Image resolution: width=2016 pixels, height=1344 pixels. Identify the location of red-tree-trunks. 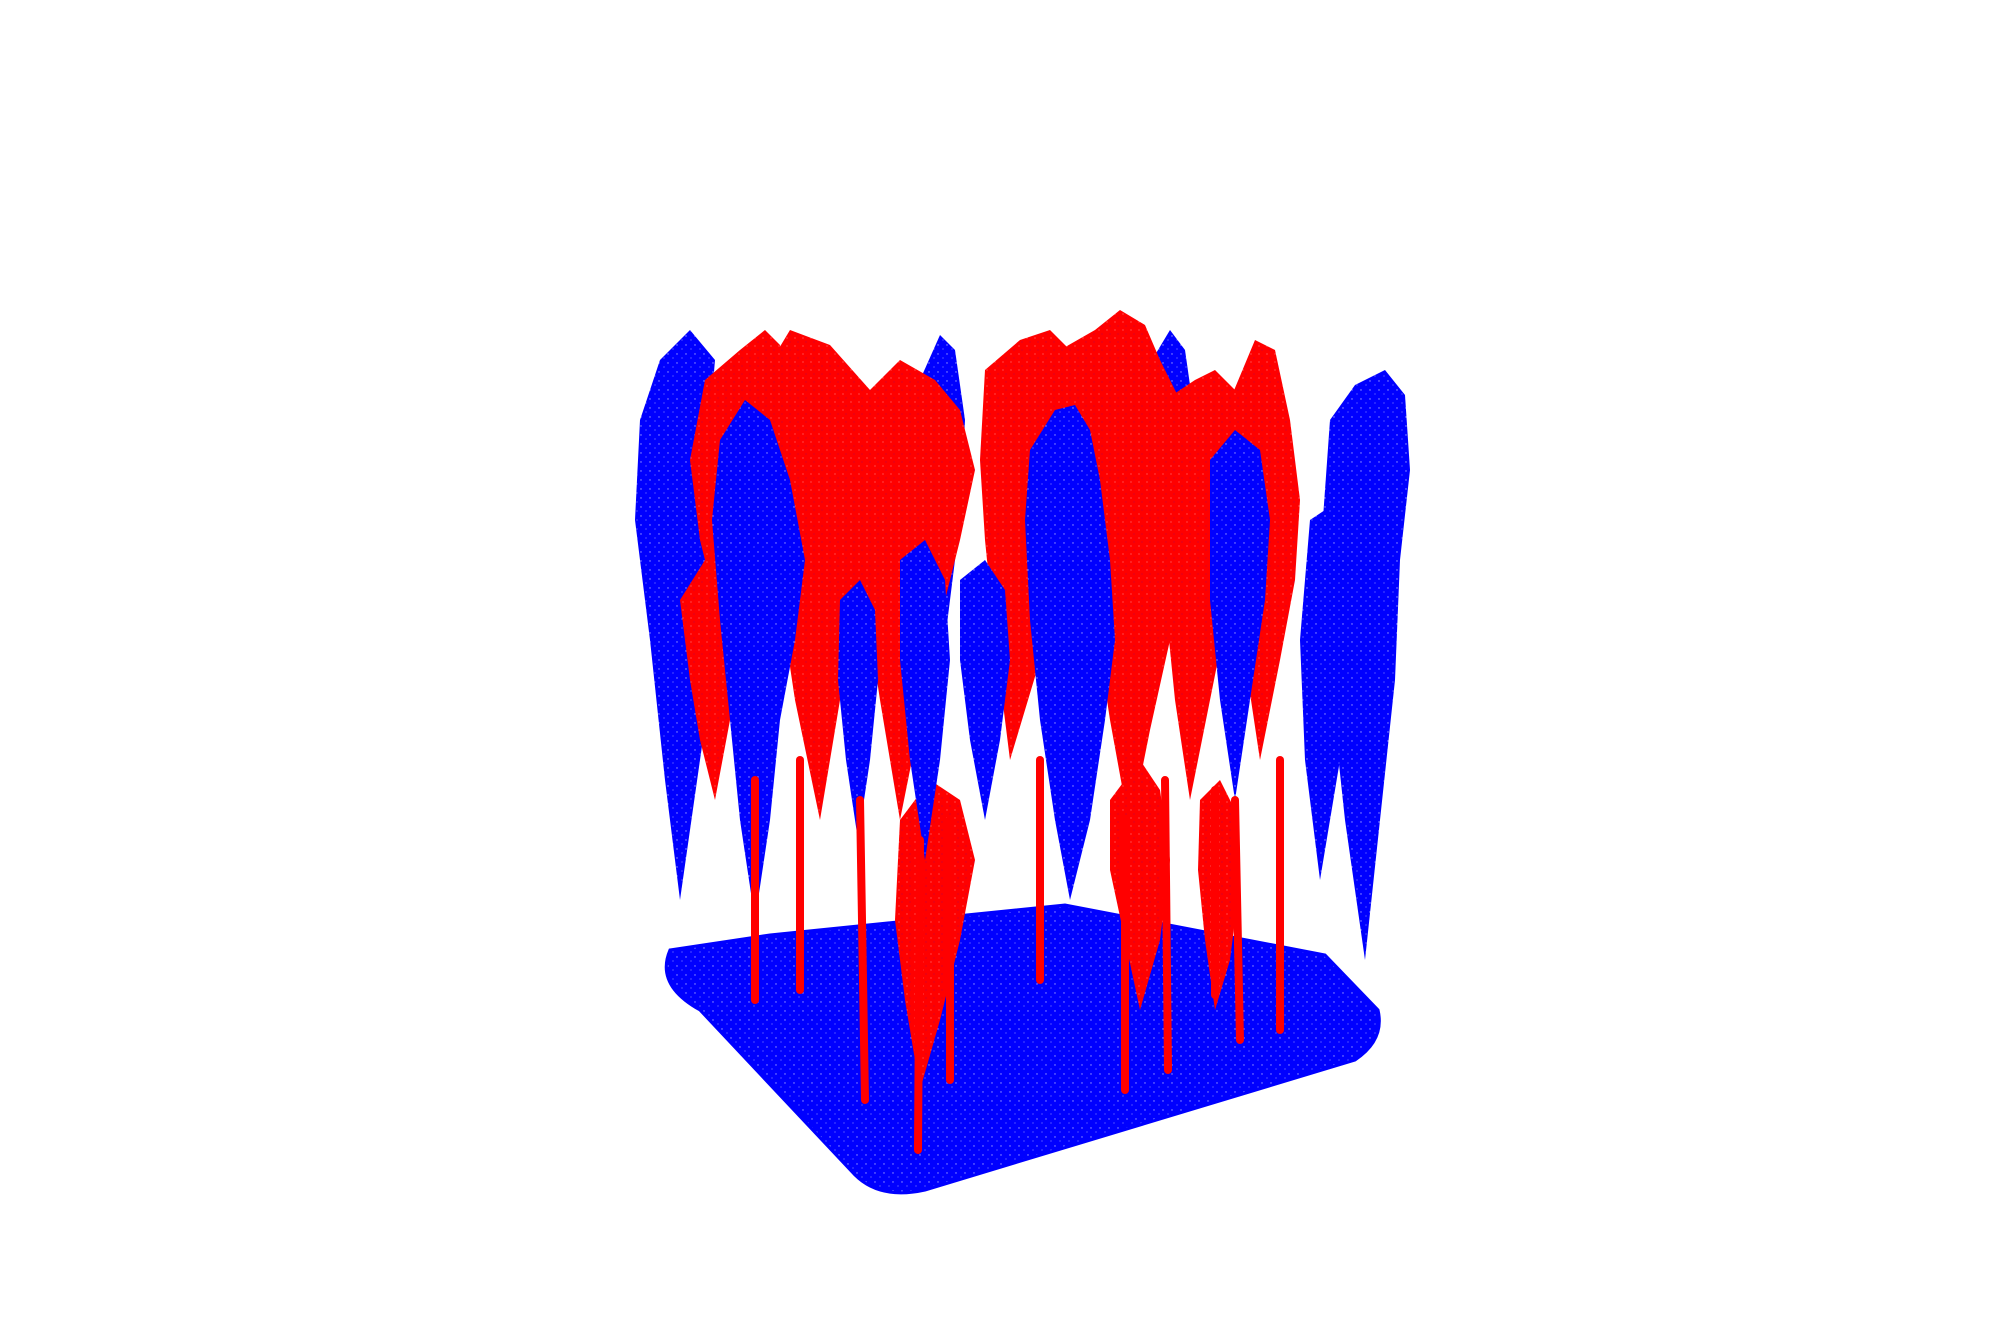
(1017, 955).